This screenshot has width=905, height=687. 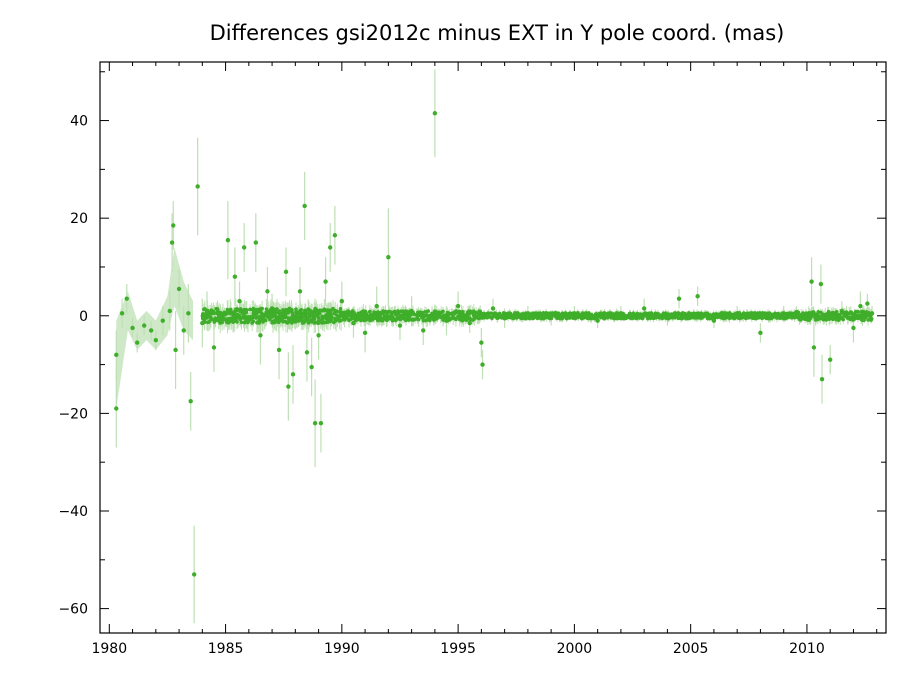 What do you see at coordinates (691, 649) in the screenshot?
I see `x-tick-label: 2005` at bounding box center [691, 649].